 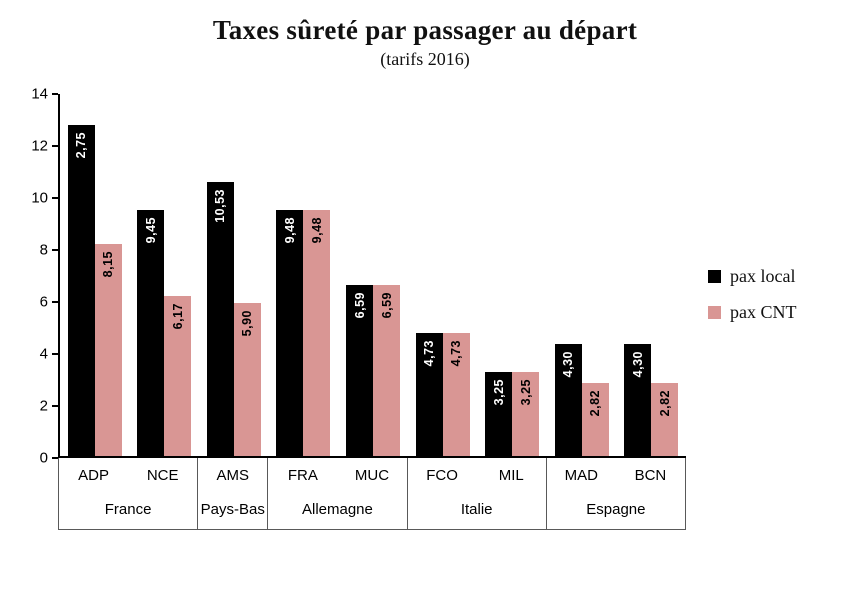 What do you see at coordinates (581, 475) in the screenshot?
I see `axis-label-MAD: MAD` at bounding box center [581, 475].